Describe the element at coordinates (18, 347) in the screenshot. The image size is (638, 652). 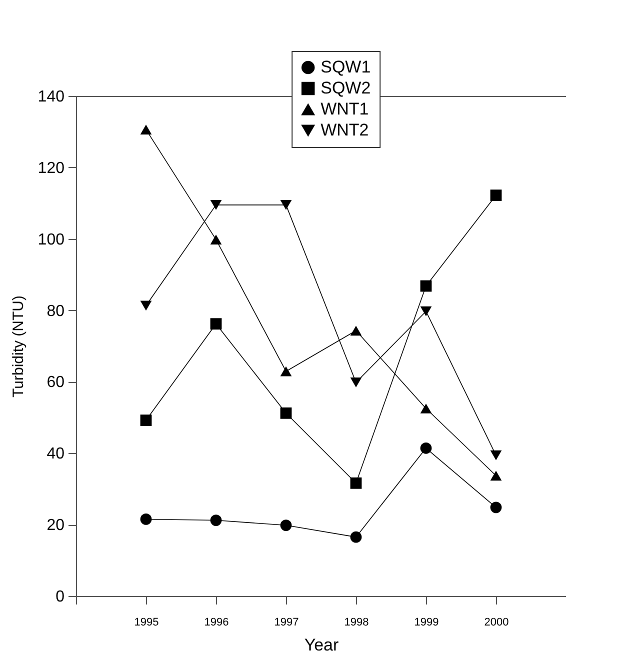
I see `y-axis-title: Turbidity (NTU)` at that location.